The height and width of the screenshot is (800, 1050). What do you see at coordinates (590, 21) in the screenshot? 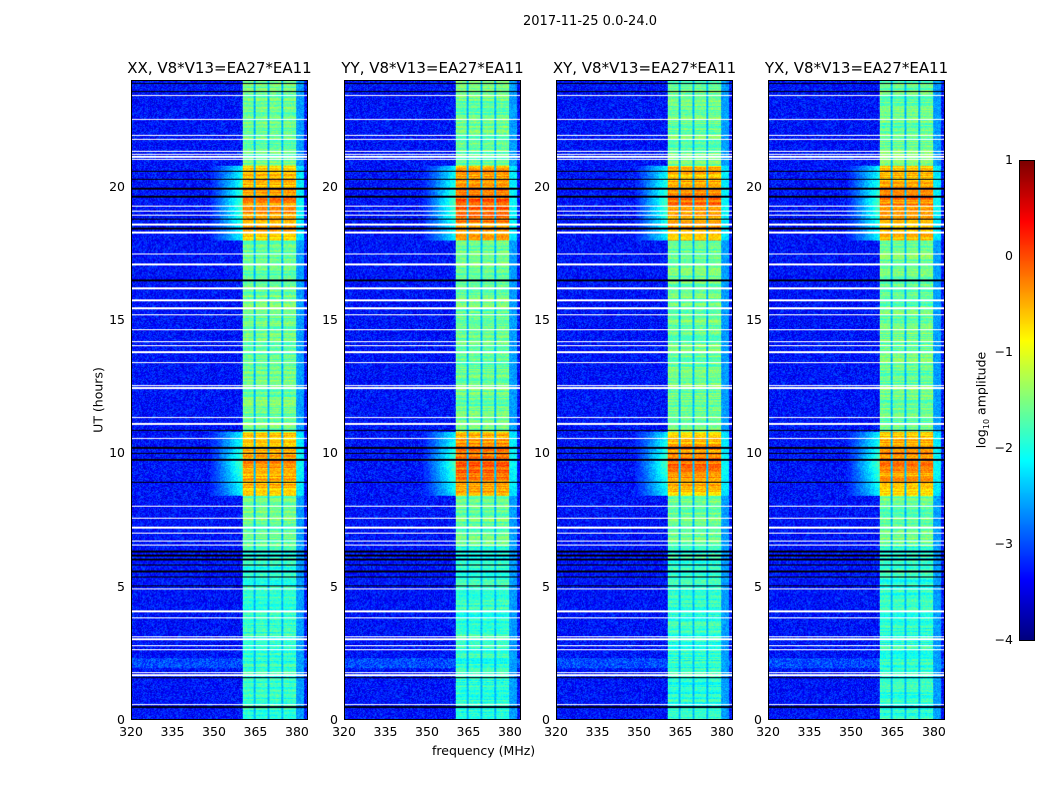
I see `figure-title: 2017-11-25 0.0-24.0` at bounding box center [590, 21].